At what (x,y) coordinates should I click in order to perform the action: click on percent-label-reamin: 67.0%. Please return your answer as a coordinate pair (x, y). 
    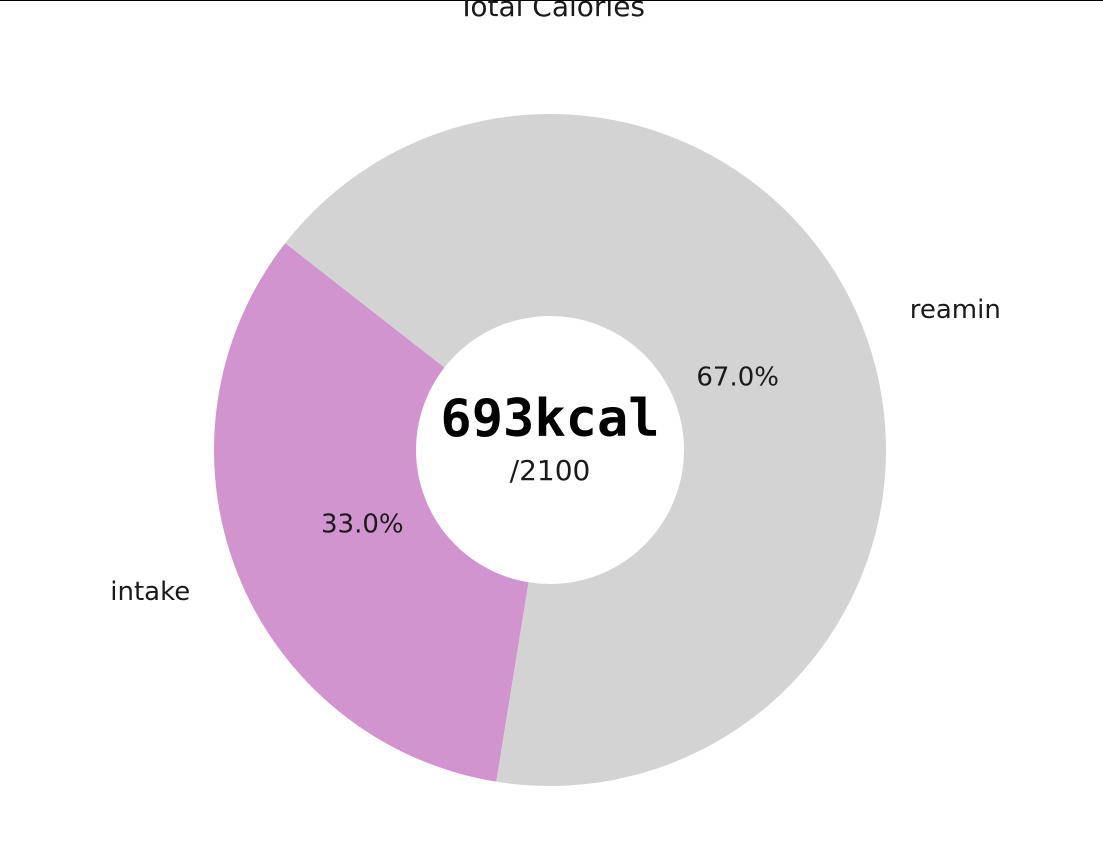
    Looking at the image, I should click on (737, 377).